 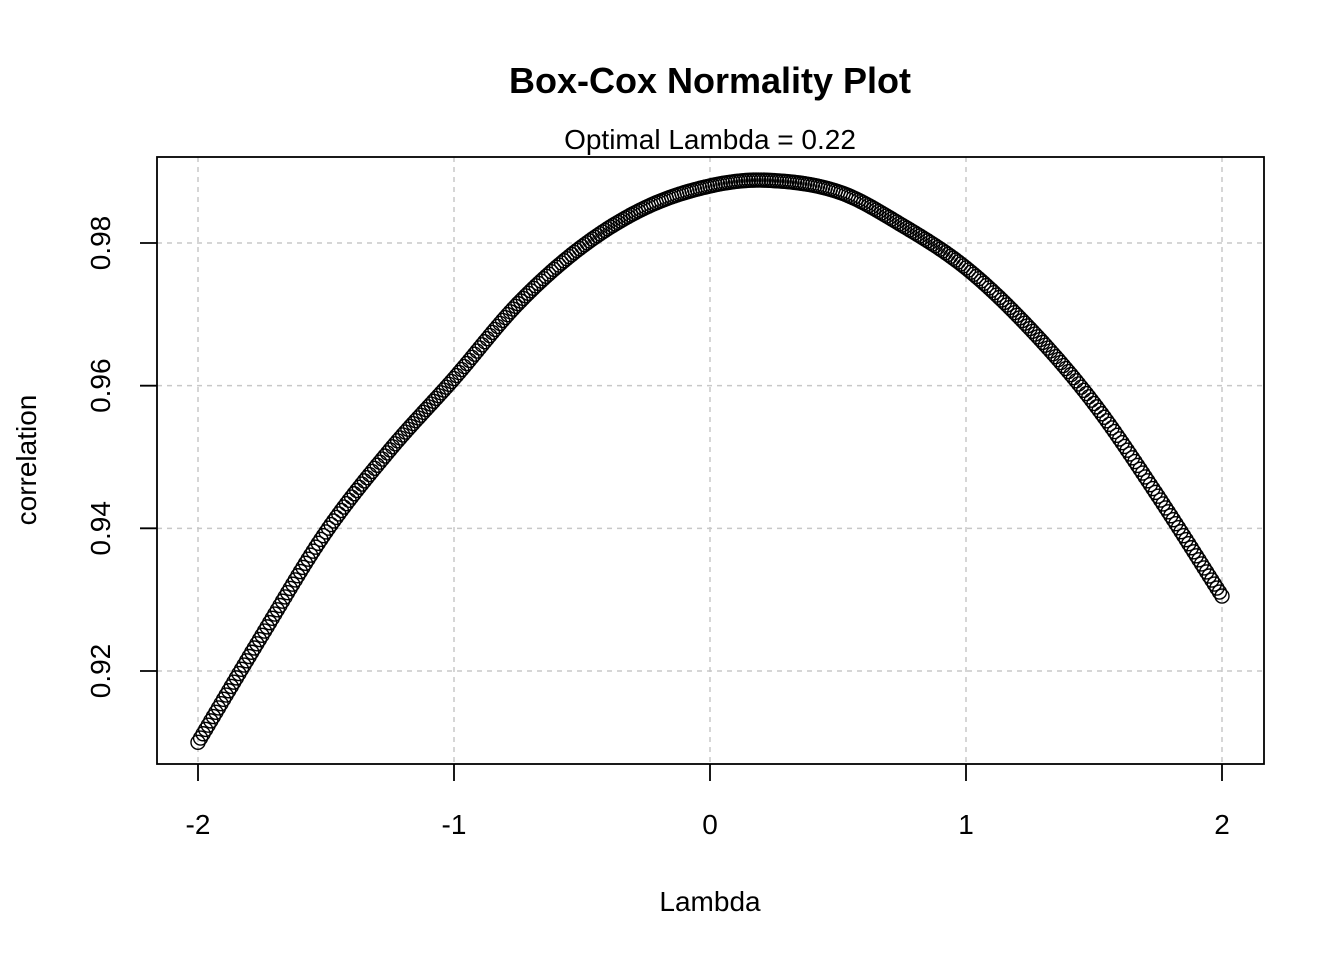 I want to click on x-tick-label: 1, so click(x=966, y=824).